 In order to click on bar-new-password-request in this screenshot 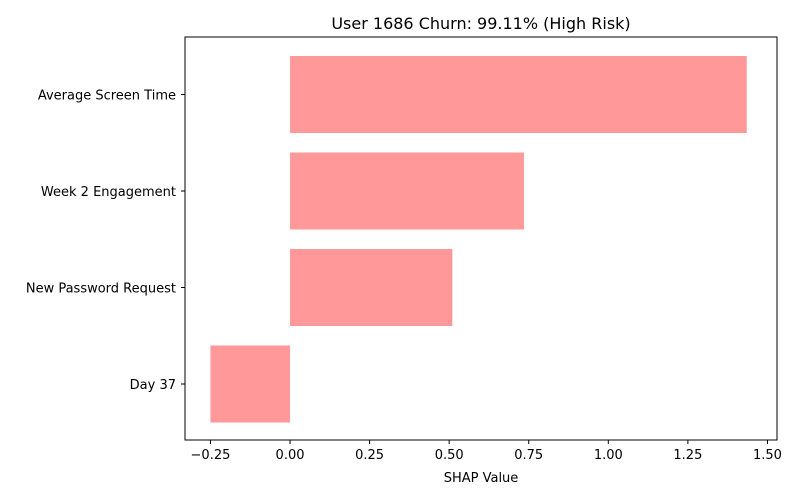, I will do `click(371, 287)`.